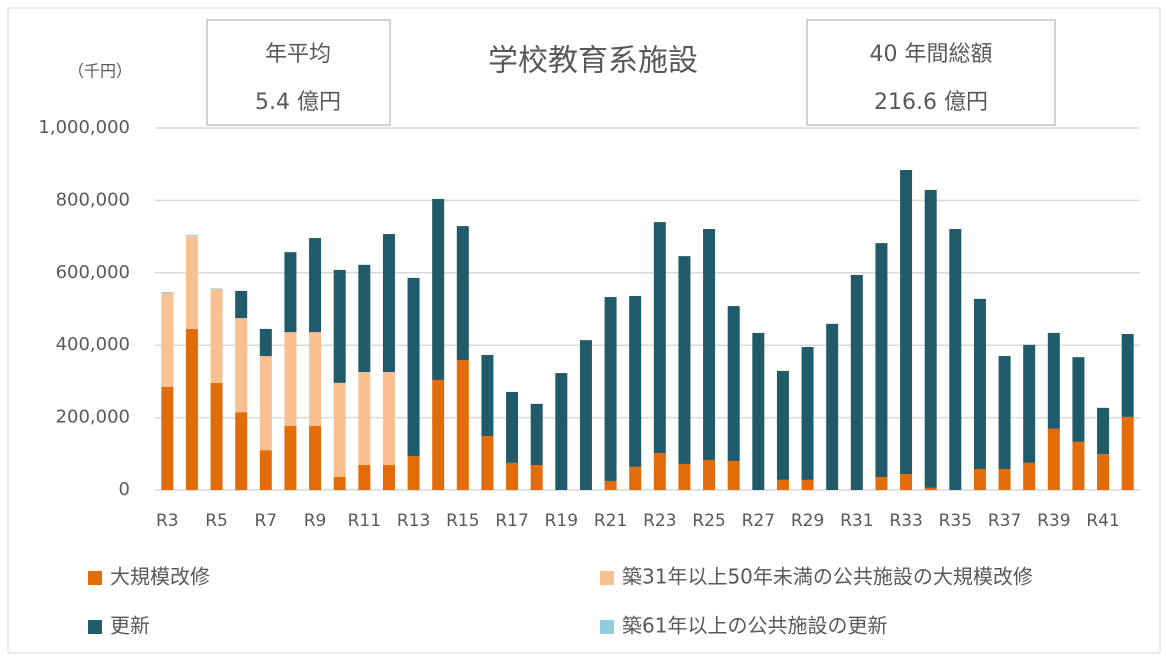  What do you see at coordinates (931, 102) in the screenshot?
I see `annotation: 216.6 億円` at bounding box center [931, 102].